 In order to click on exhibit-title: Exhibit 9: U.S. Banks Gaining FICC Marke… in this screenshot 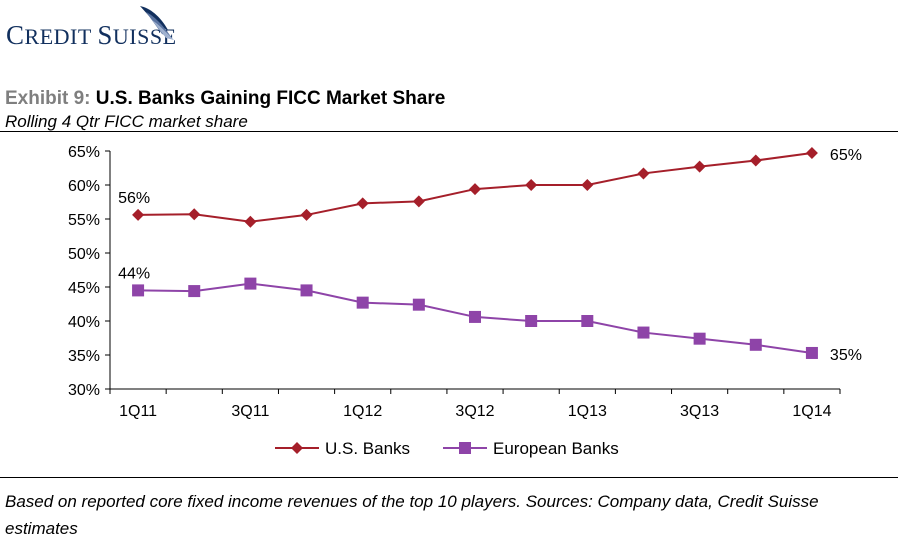, I will do `click(225, 99)`.